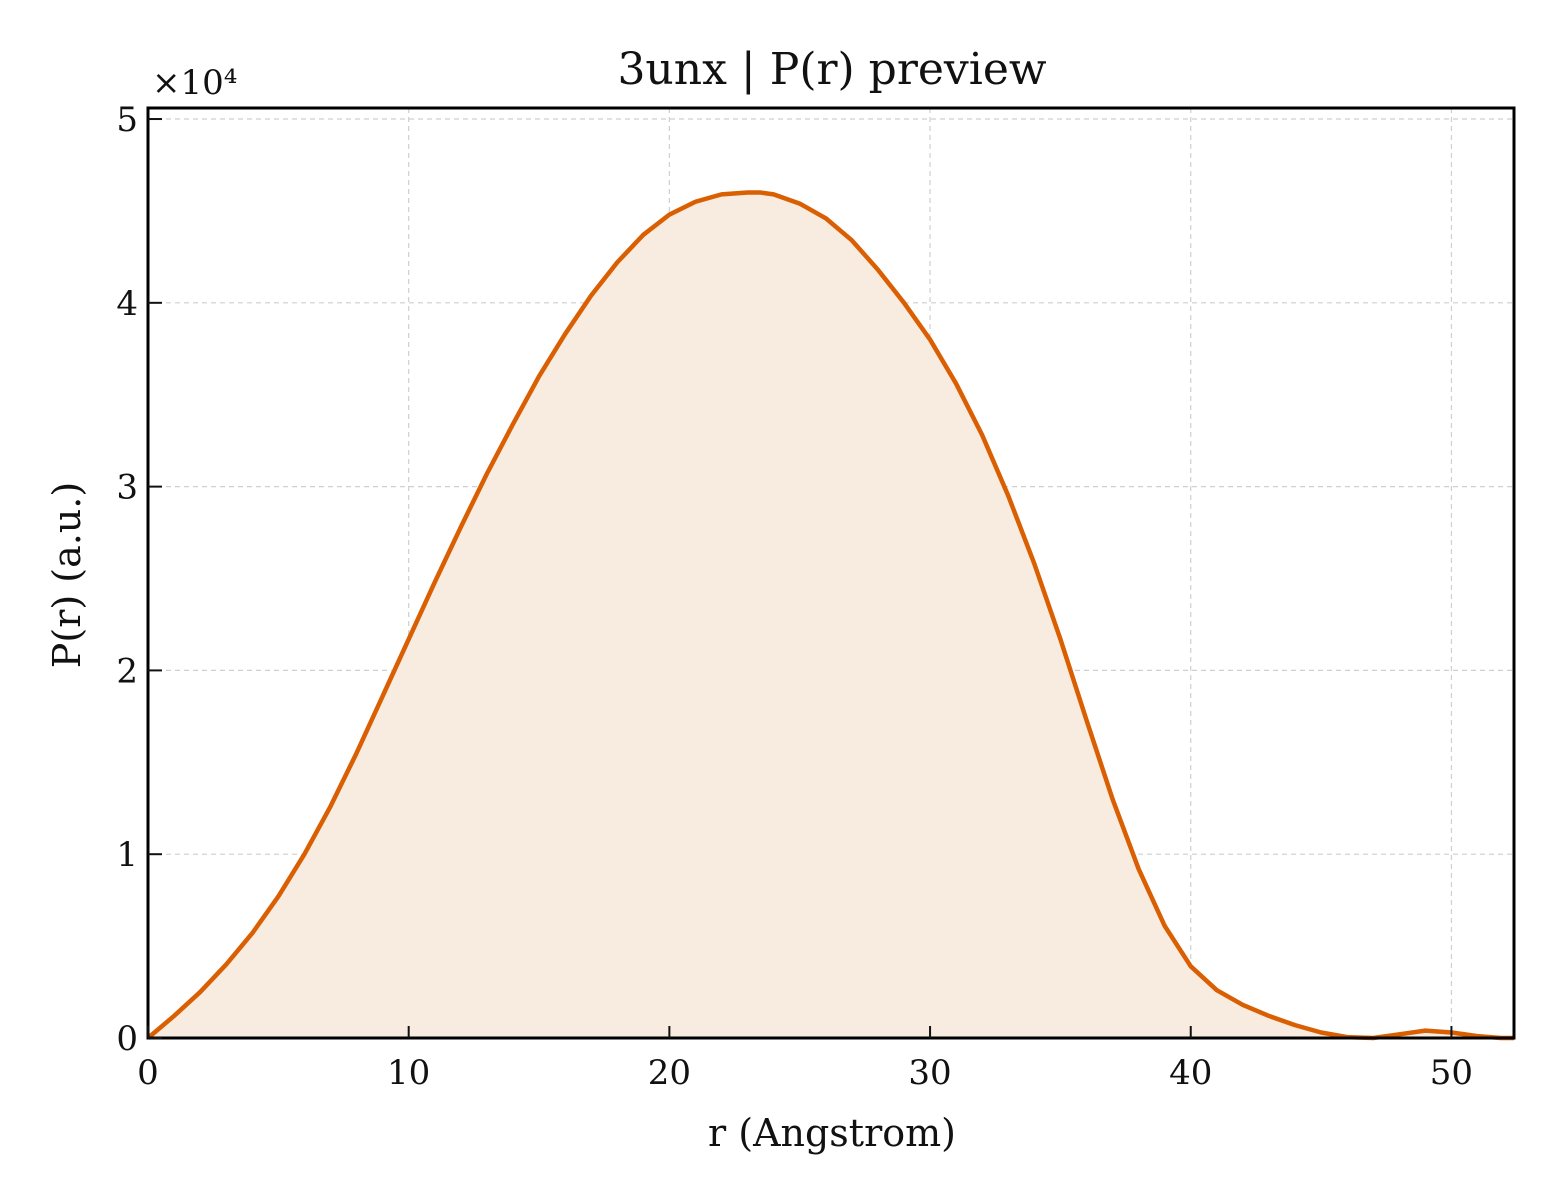  Describe the element at coordinates (127, 304) in the screenshot. I see `y-tick-label: 4` at that location.